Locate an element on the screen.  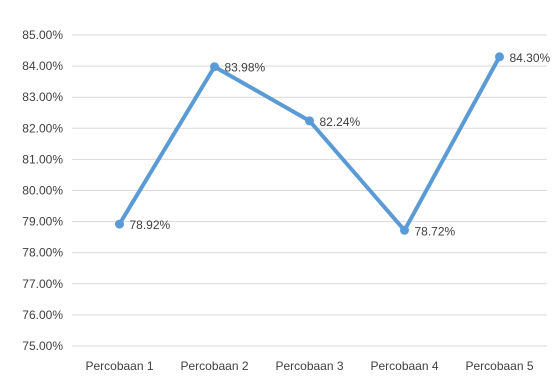
y-tick-label: 82.00% is located at coordinates (42, 128).